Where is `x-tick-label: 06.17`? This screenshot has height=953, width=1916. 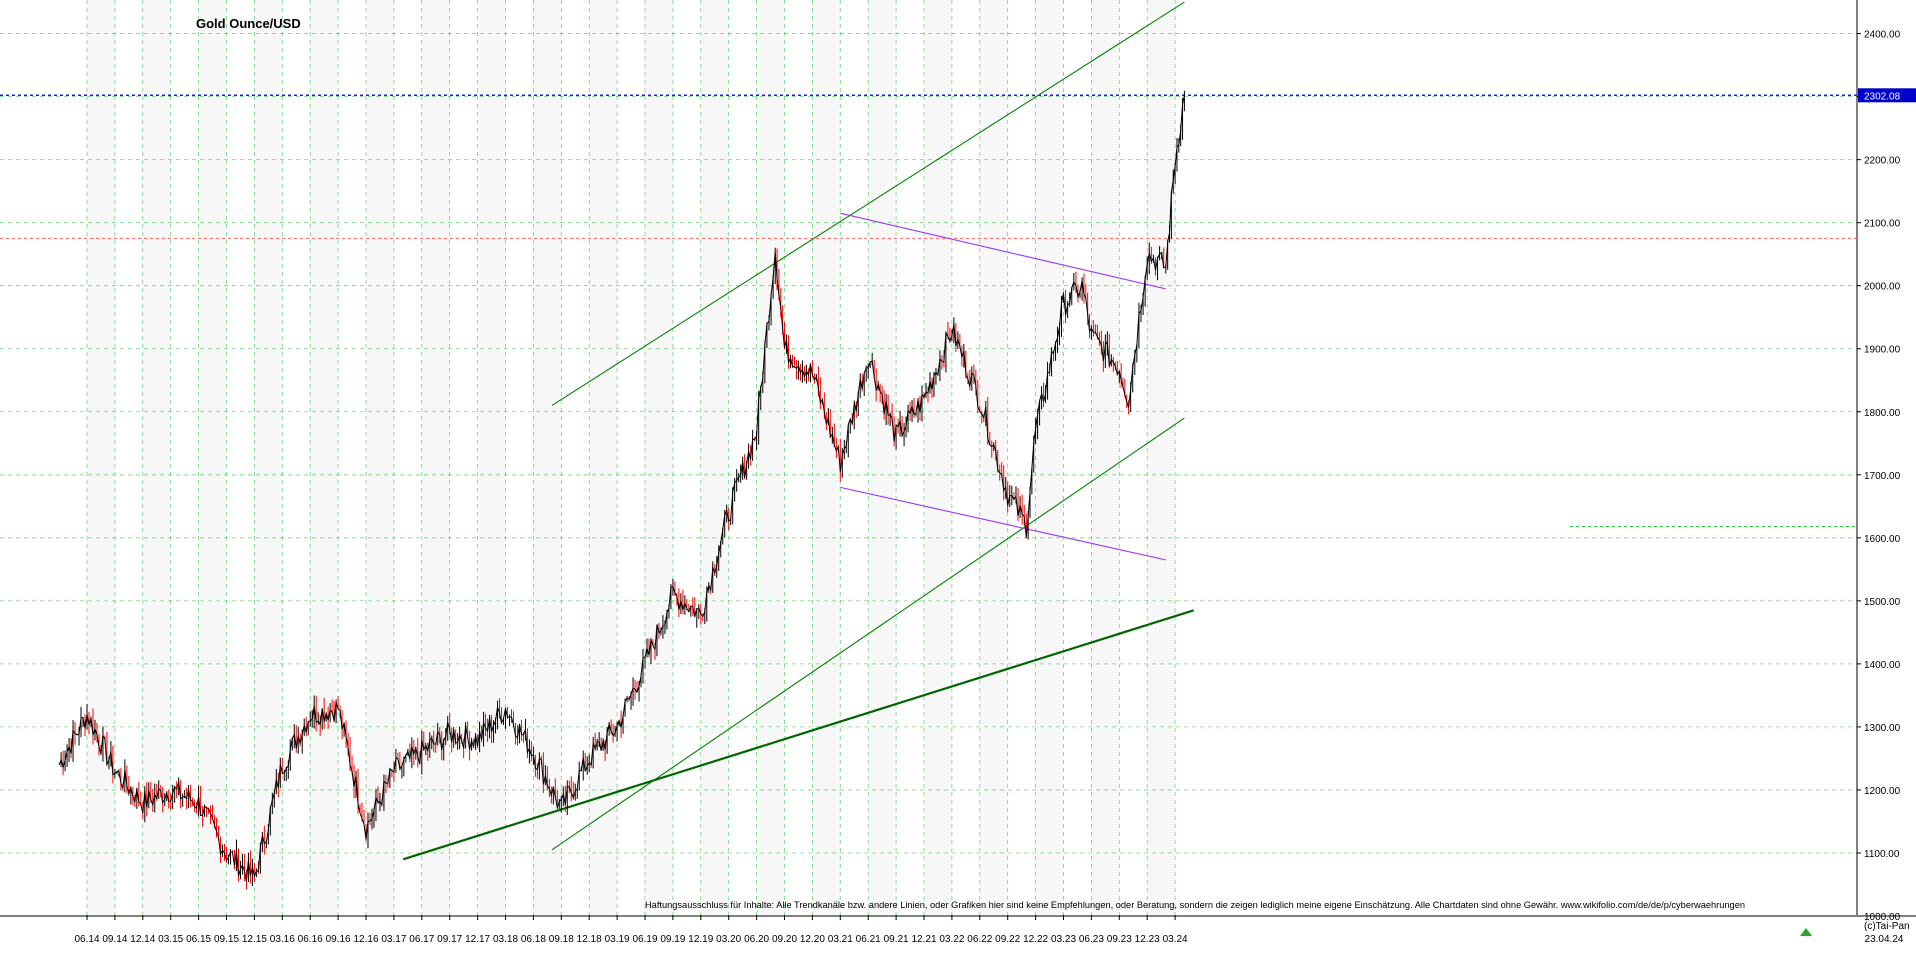
x-tick-label: 06.17 is located at coordinates (421, 939).